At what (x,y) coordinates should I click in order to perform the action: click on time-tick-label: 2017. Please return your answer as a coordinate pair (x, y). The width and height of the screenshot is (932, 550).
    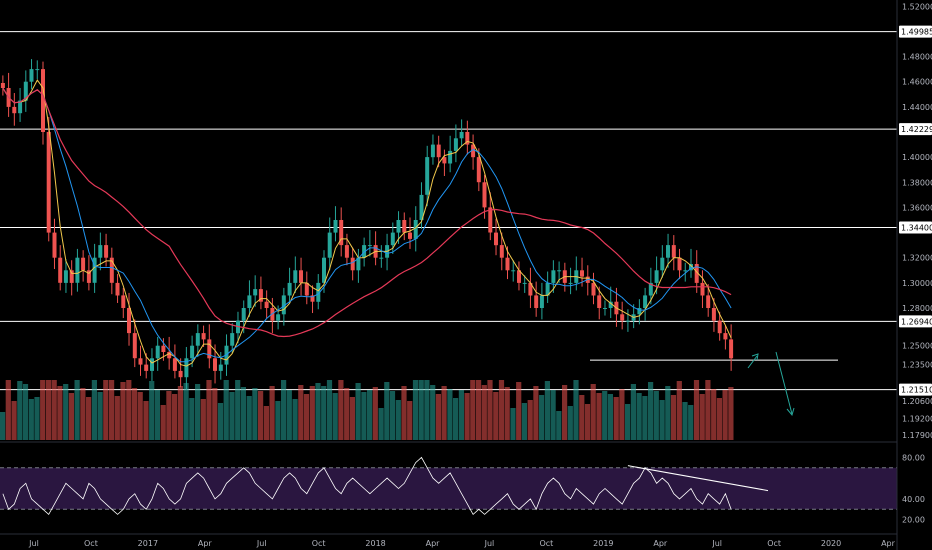
    Looking at the image, I should click on (148, 543).